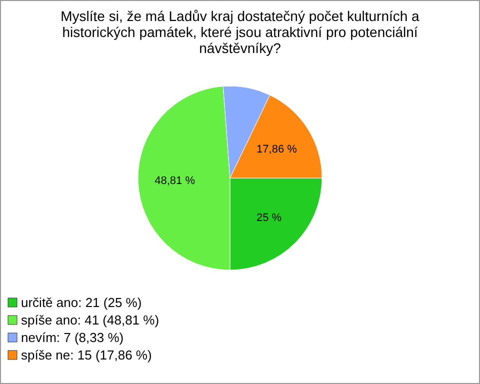 This screenshot has height=384, width=480. What do you see at coordinates (175, 181) in the screenshot?
I see `data-label: 48,81 %` at bounding box center [175, 181].